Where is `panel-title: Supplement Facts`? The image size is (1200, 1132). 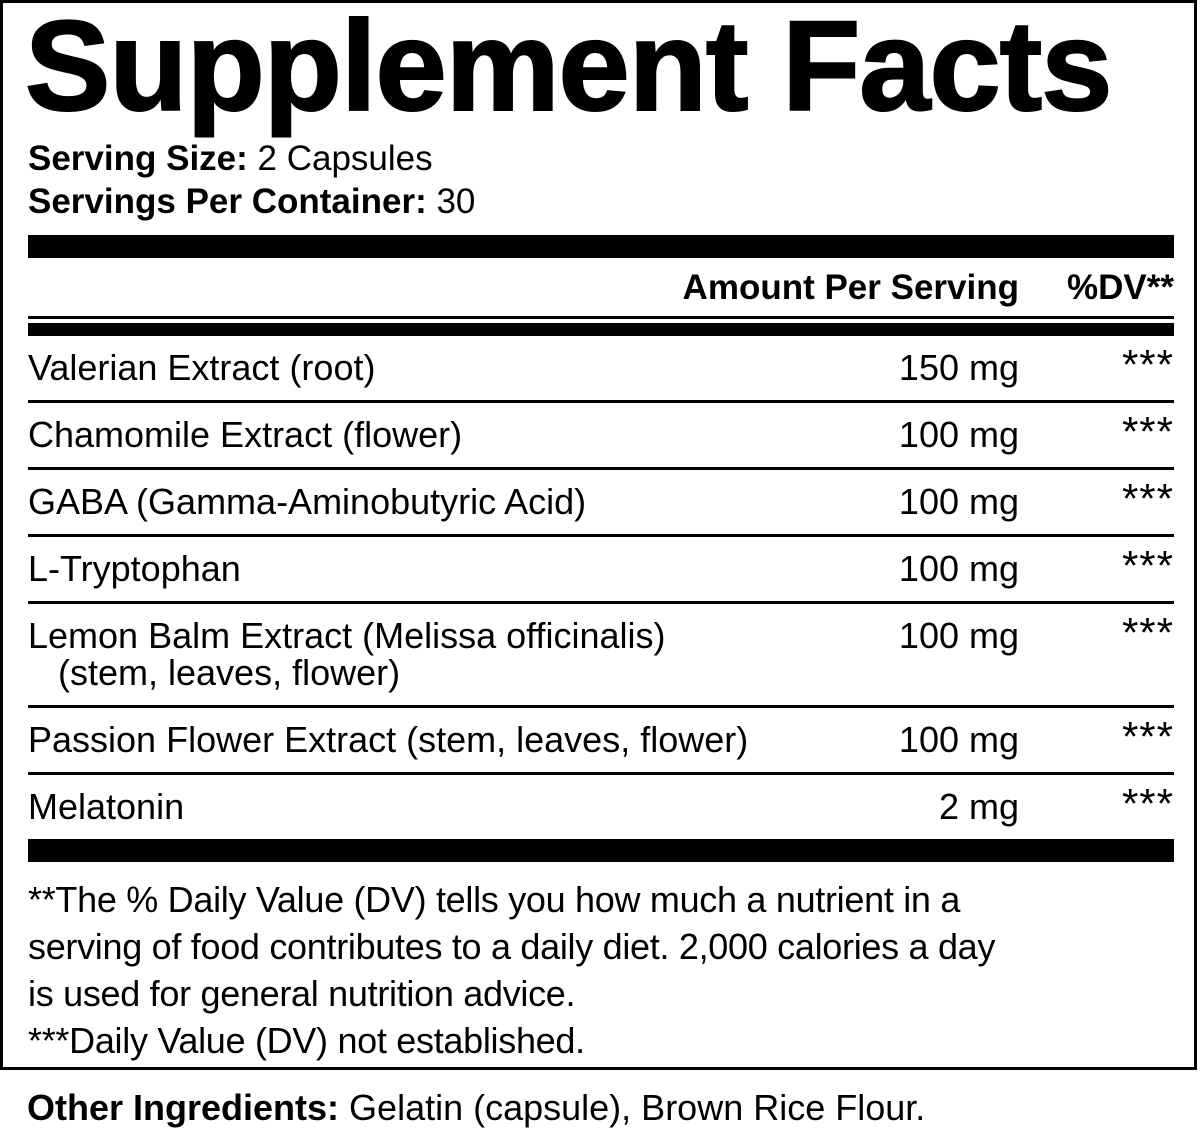
panel-title: Supplement Facts is located at coordinates (568, 69).